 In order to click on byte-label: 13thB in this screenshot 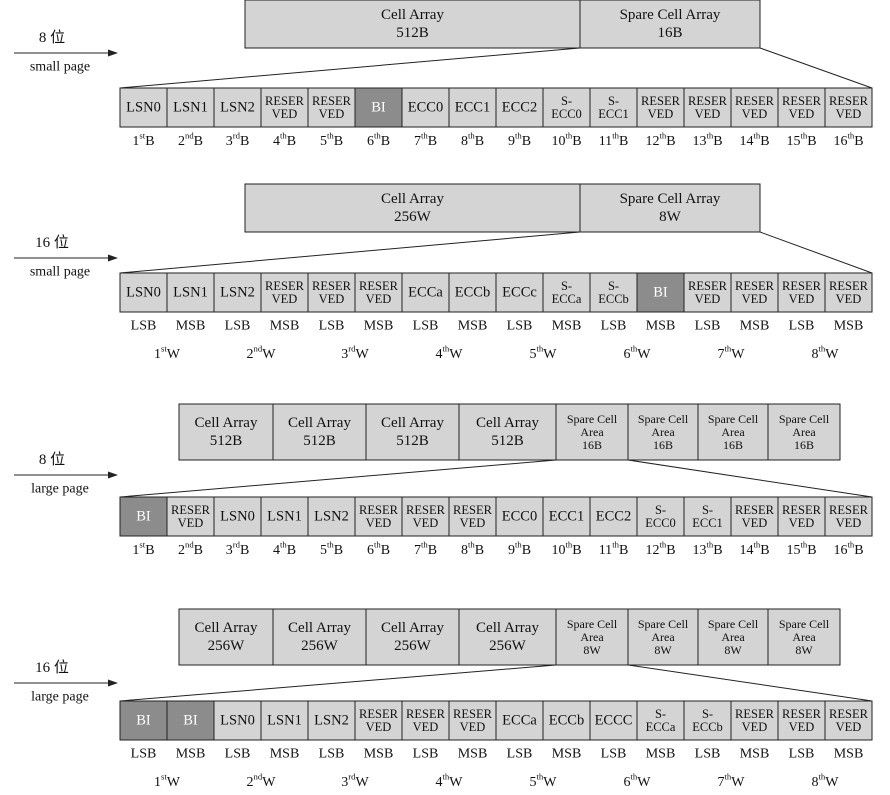, I will do `click(707, 549)`.